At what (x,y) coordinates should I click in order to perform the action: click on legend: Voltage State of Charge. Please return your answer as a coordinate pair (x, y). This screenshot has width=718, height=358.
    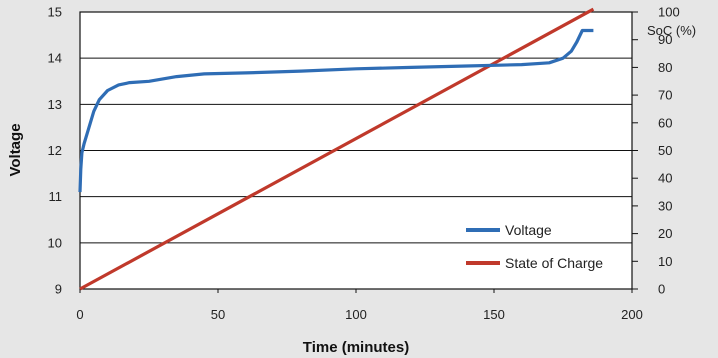
    Looking at the image, I should click on (534, 246).